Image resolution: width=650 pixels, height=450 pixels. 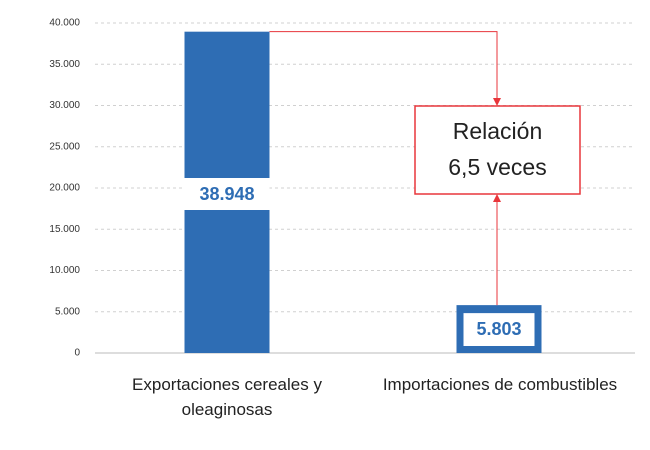 I want to click on y-tick-label: 0, so click(x=77, y=353).